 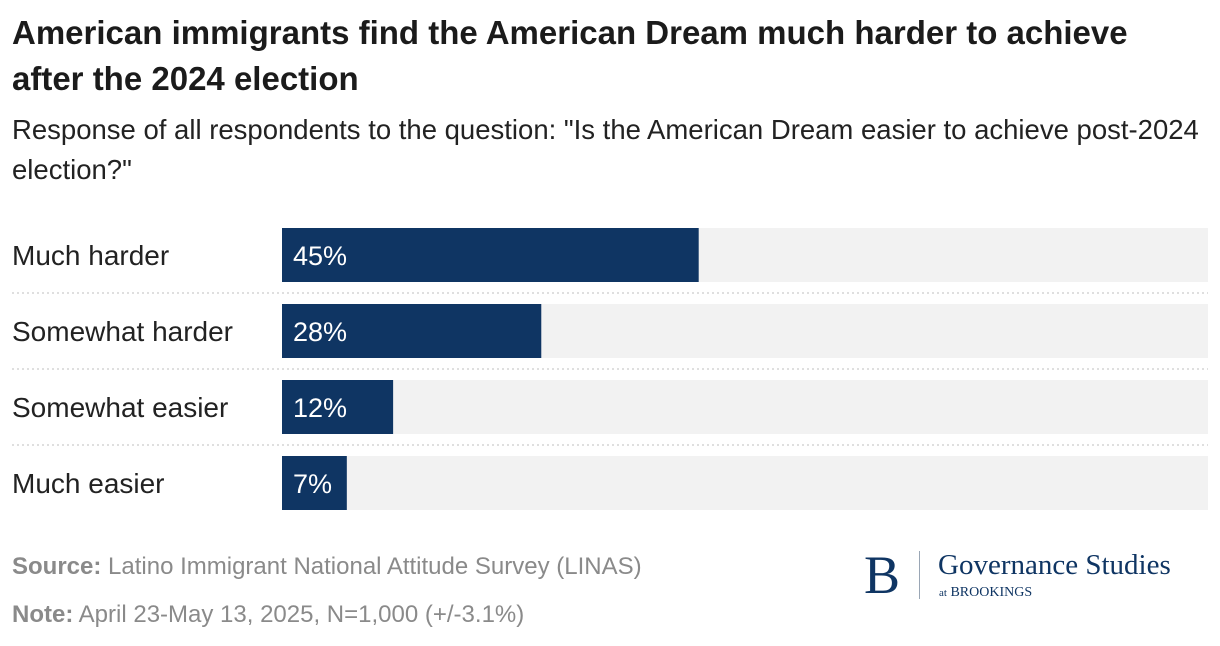 What do you see at coordinates (919, 575) in the screenshot?
I see `logo-divider` at bounding box center [919, 575].